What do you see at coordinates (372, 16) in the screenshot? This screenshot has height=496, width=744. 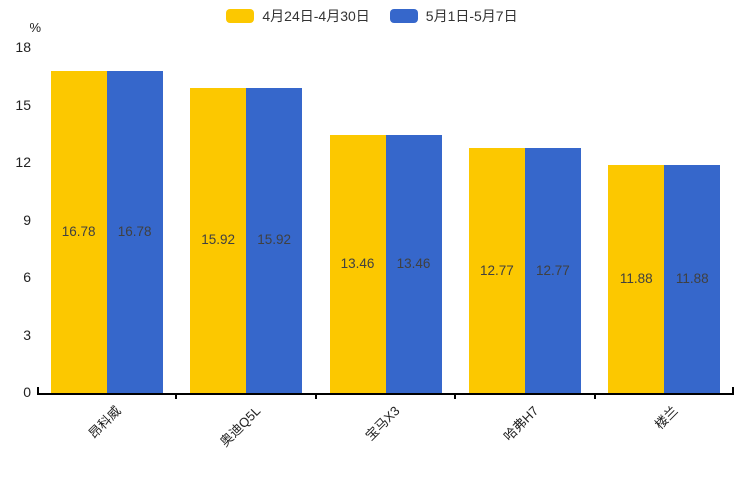 I see `legend: 4月24日-4月30日 5月1日-5月7日` at bounding box center [372, 16].